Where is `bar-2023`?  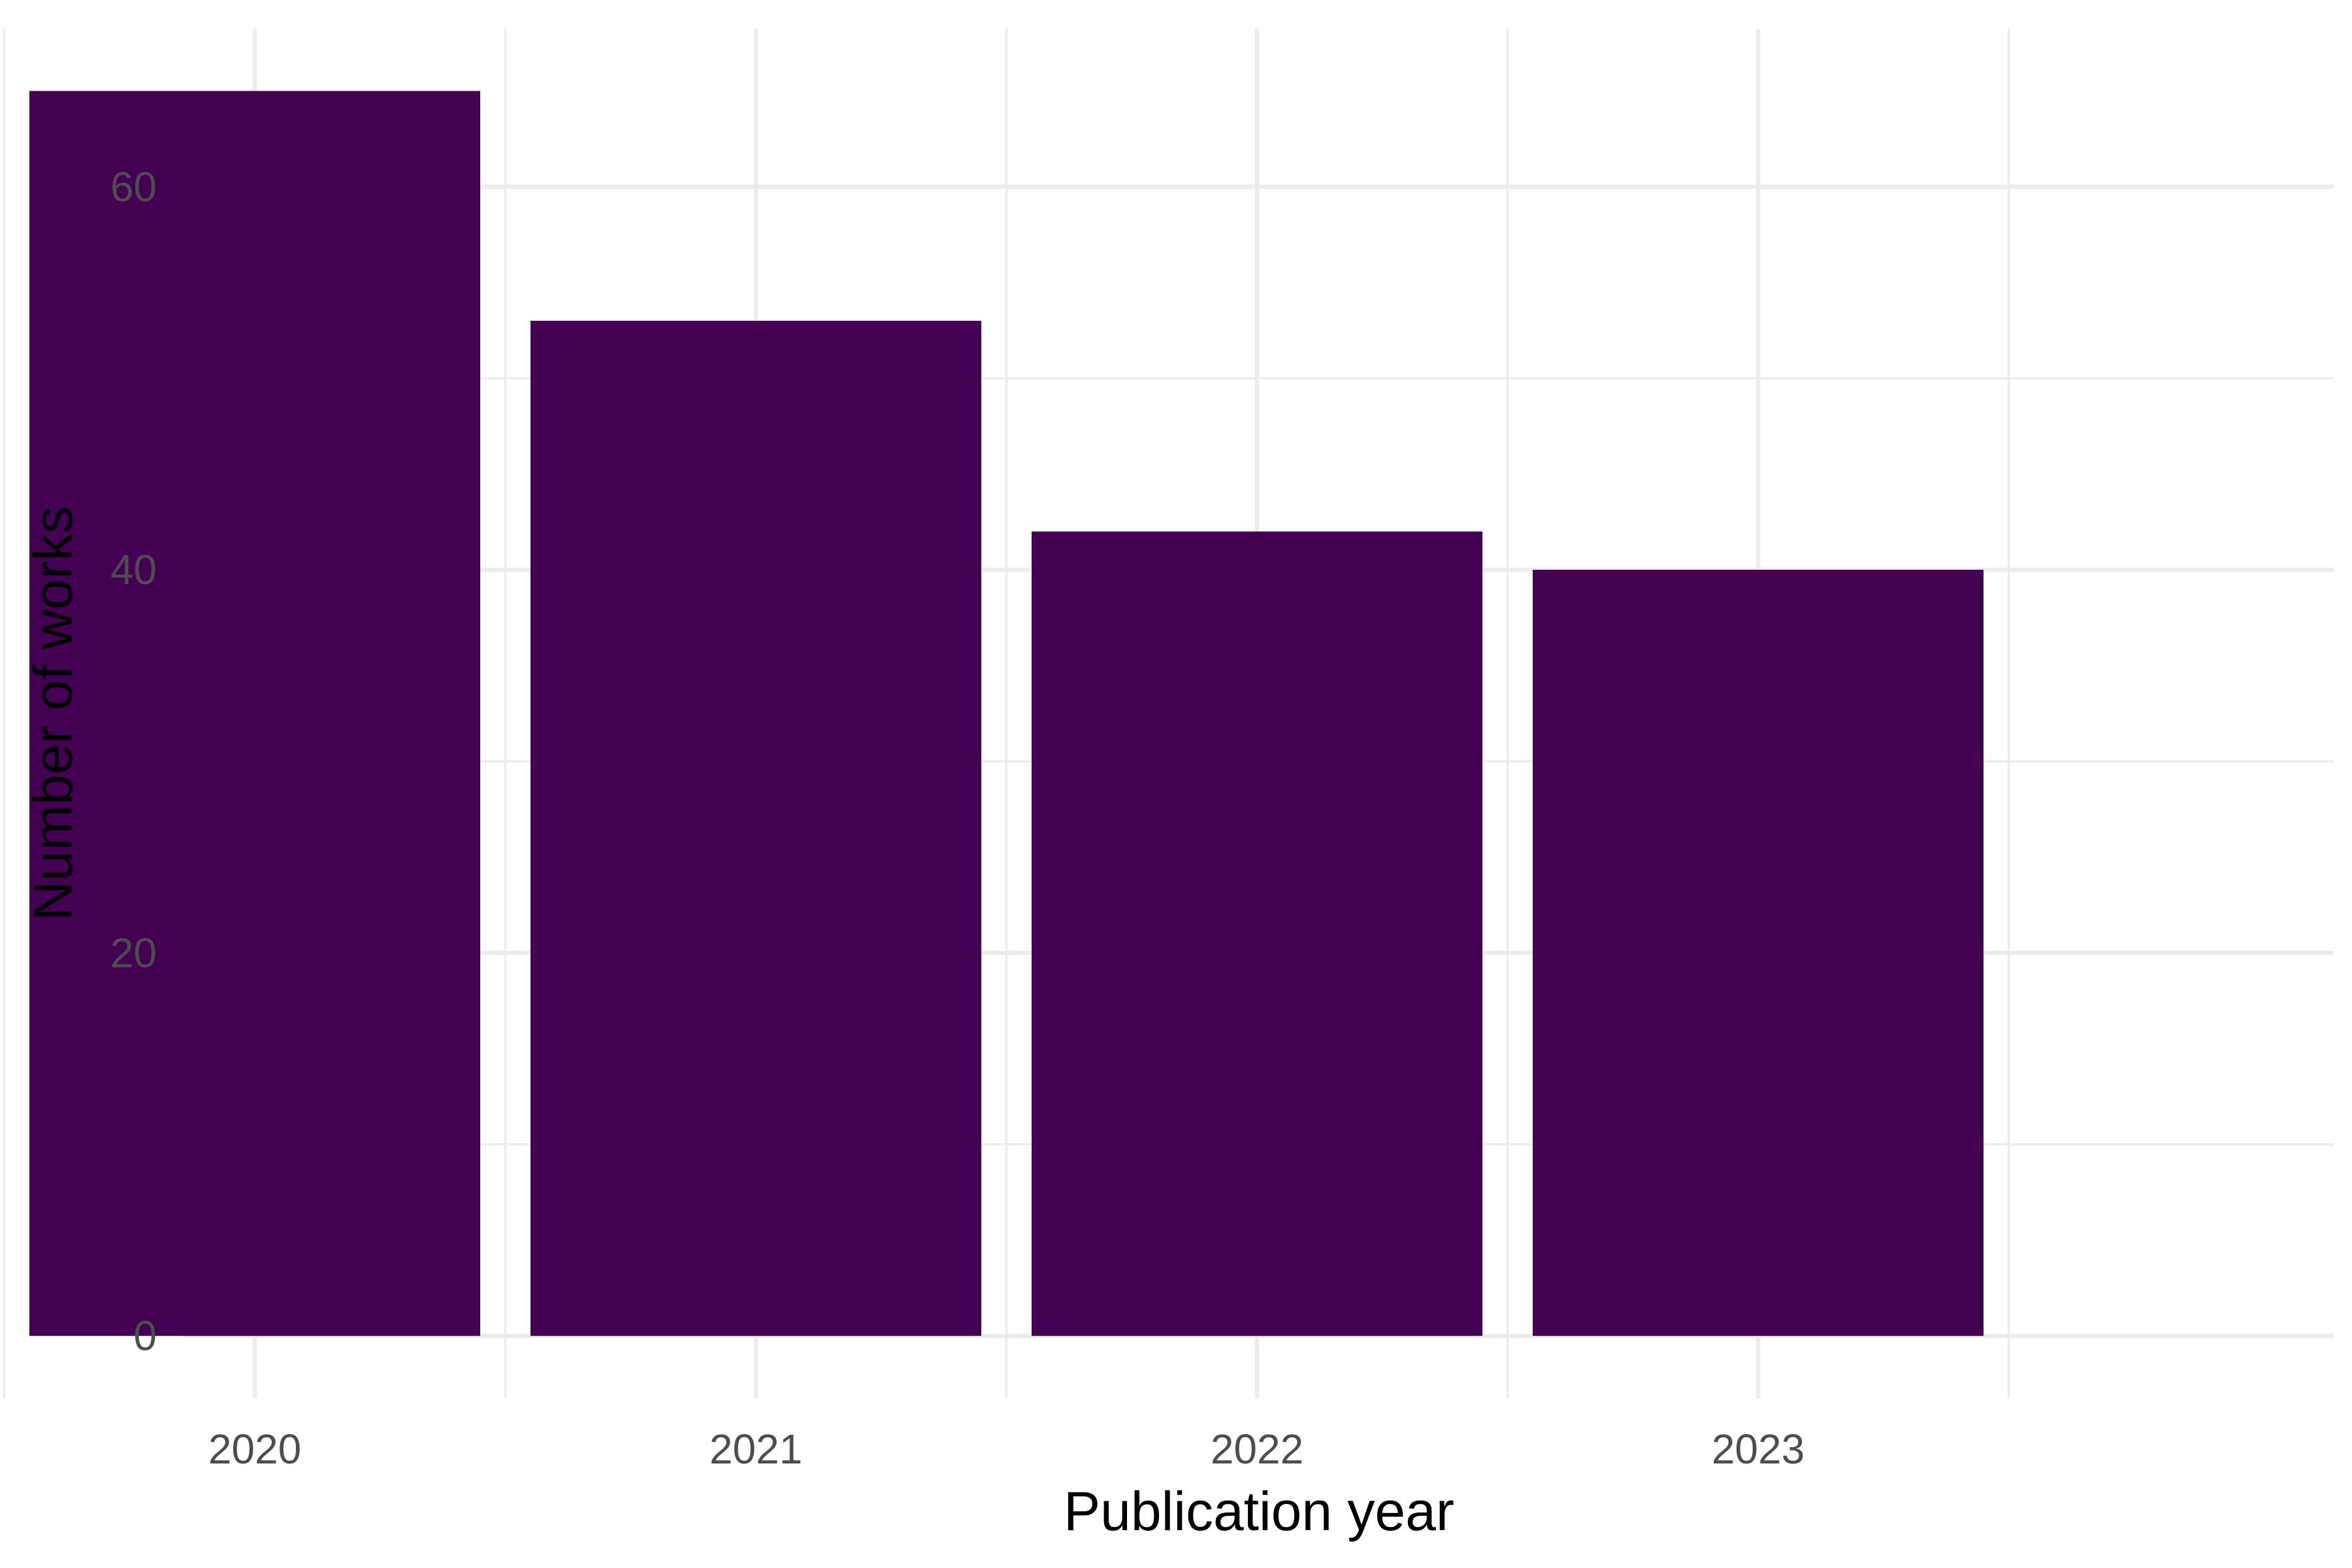 bar-2023 is located at coordinates (1758, 953).